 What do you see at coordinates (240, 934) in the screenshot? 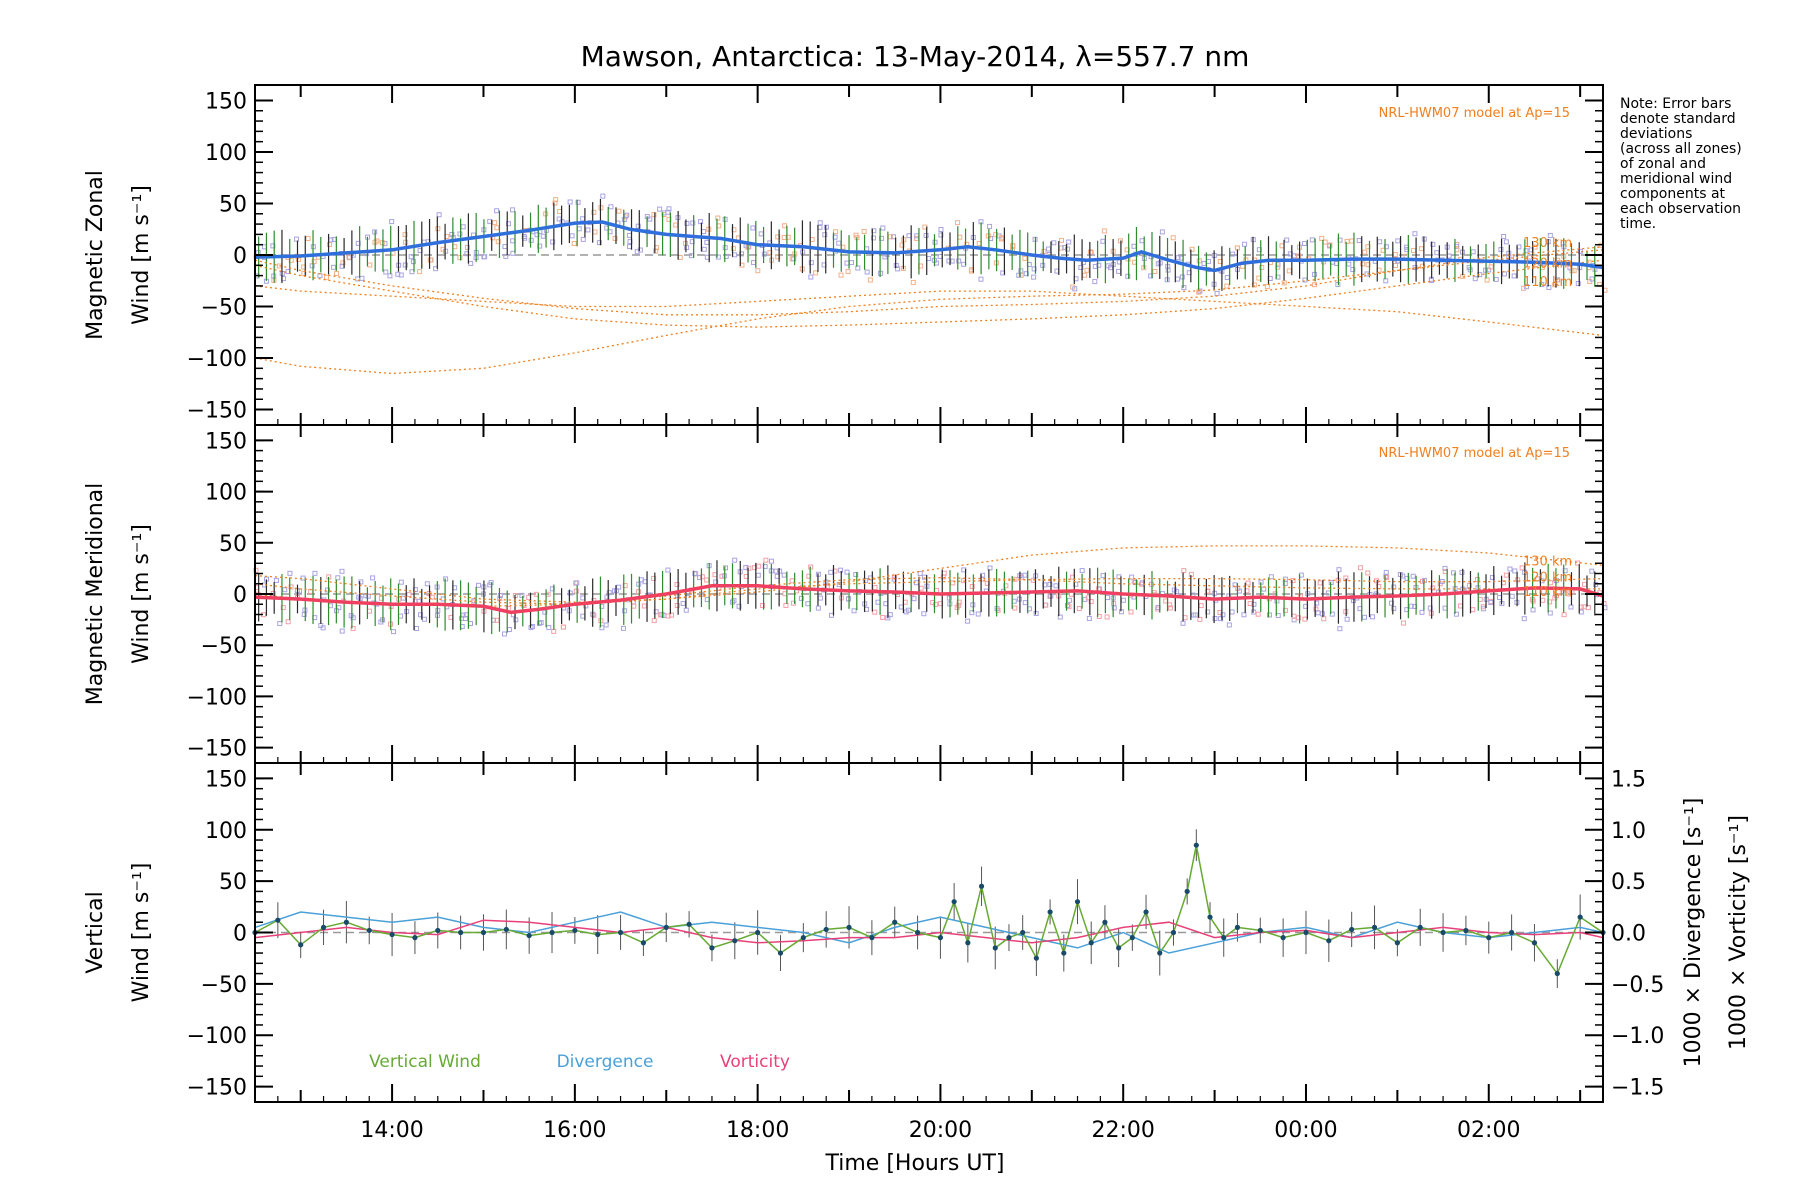
I see `y-tick-label: 0` at bounding box center [240, 934].